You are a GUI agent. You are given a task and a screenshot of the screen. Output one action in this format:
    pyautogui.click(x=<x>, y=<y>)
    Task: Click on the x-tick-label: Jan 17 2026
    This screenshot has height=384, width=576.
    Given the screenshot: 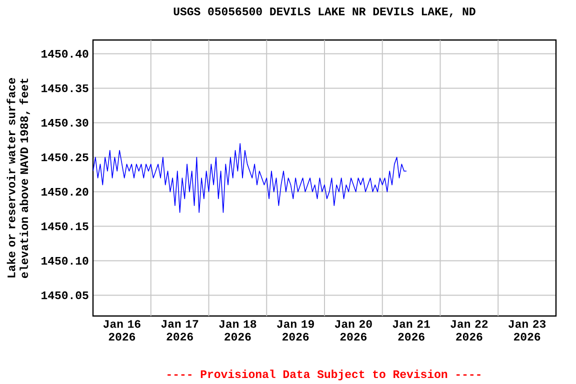 What is the action you would take?
    pyautogui.click(x=179, y=330)
    